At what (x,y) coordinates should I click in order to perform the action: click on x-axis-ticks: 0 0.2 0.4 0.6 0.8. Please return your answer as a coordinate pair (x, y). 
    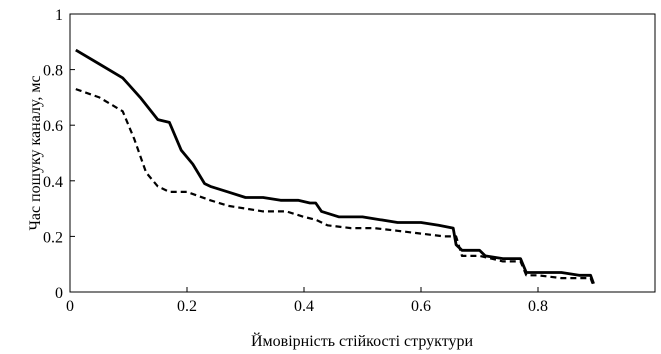
    Looking at the image, I should click on (307, 301).